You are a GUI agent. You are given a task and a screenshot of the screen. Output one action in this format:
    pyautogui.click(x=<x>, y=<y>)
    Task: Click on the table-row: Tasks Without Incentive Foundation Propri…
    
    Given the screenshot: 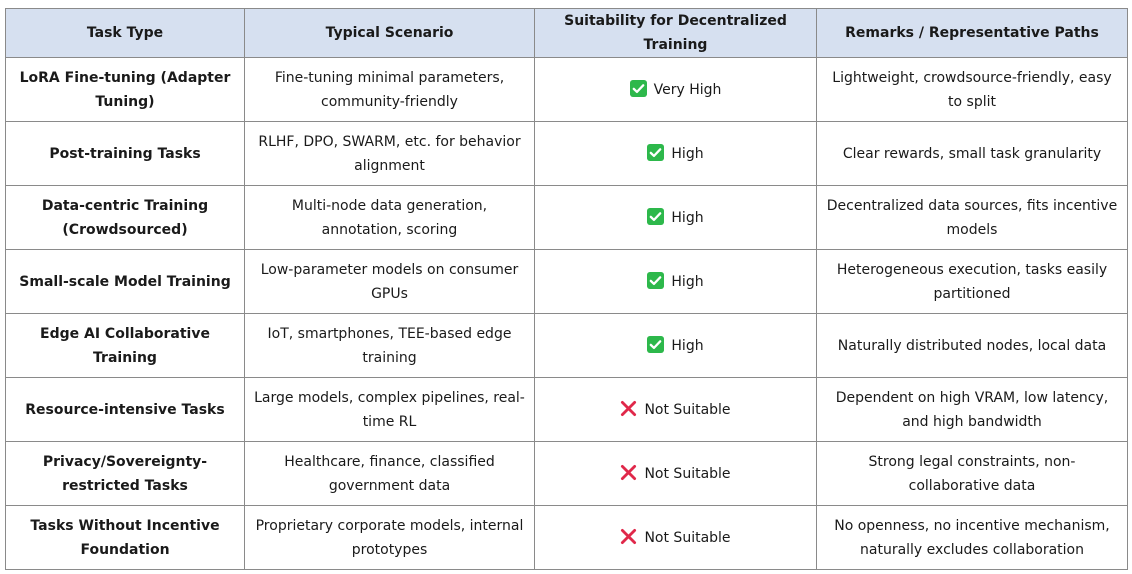 What is the action you would take?
    pyautogui.click(x=566, y=537)
    